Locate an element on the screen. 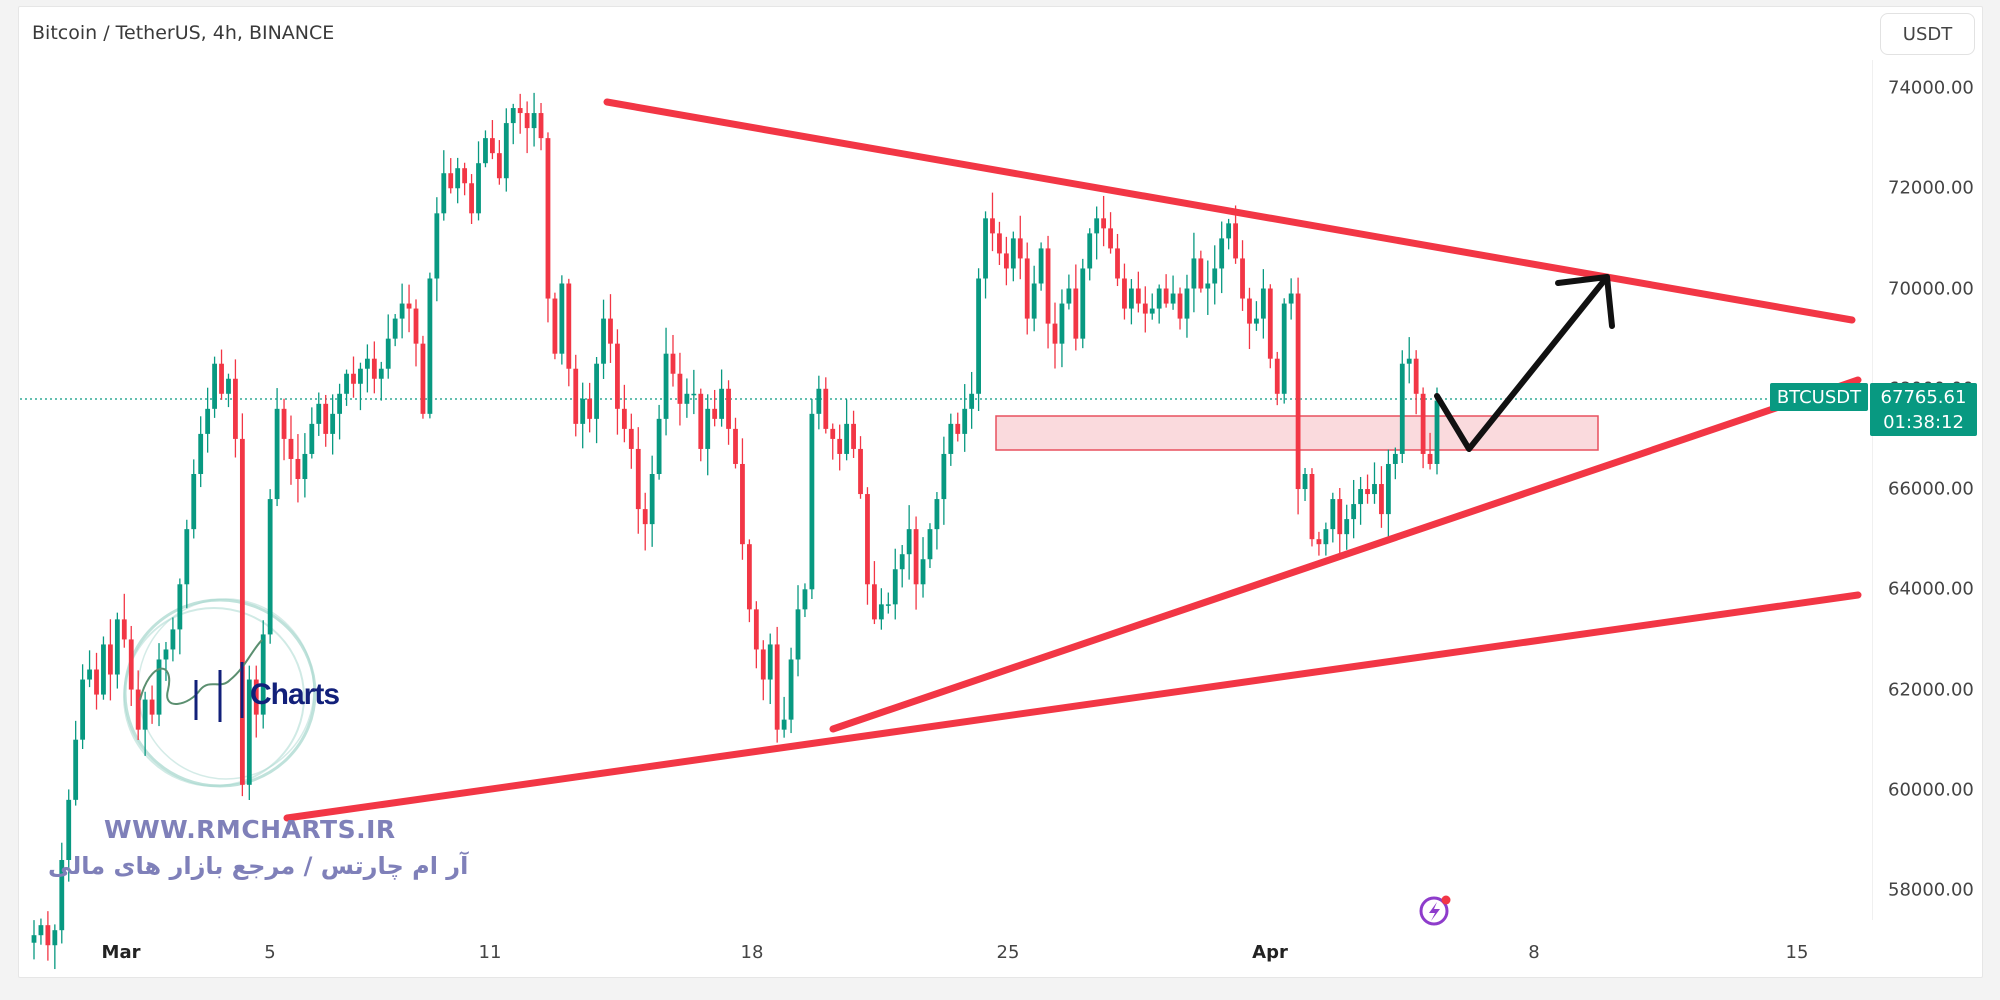 The height and width of the screenshot is (1000, 2000). price-tick-label: 62000.00 is located at coordinates (1931, 690).